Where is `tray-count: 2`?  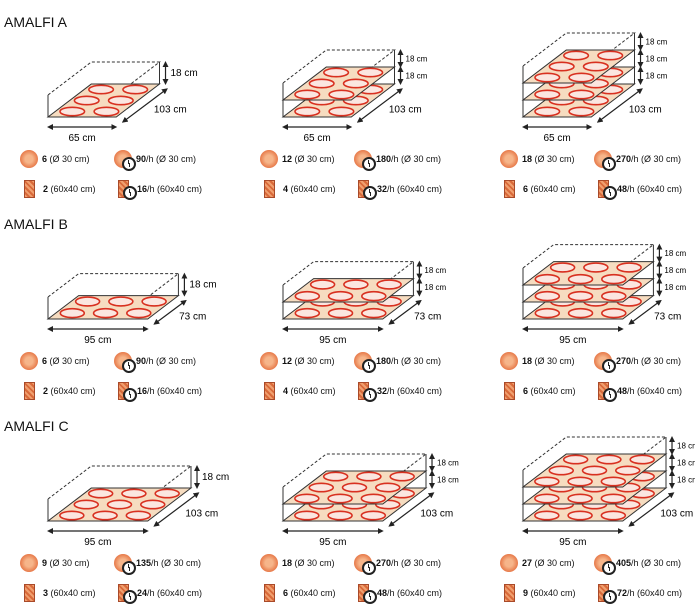
tray-count: 2 is located at coordinates (46, 189).